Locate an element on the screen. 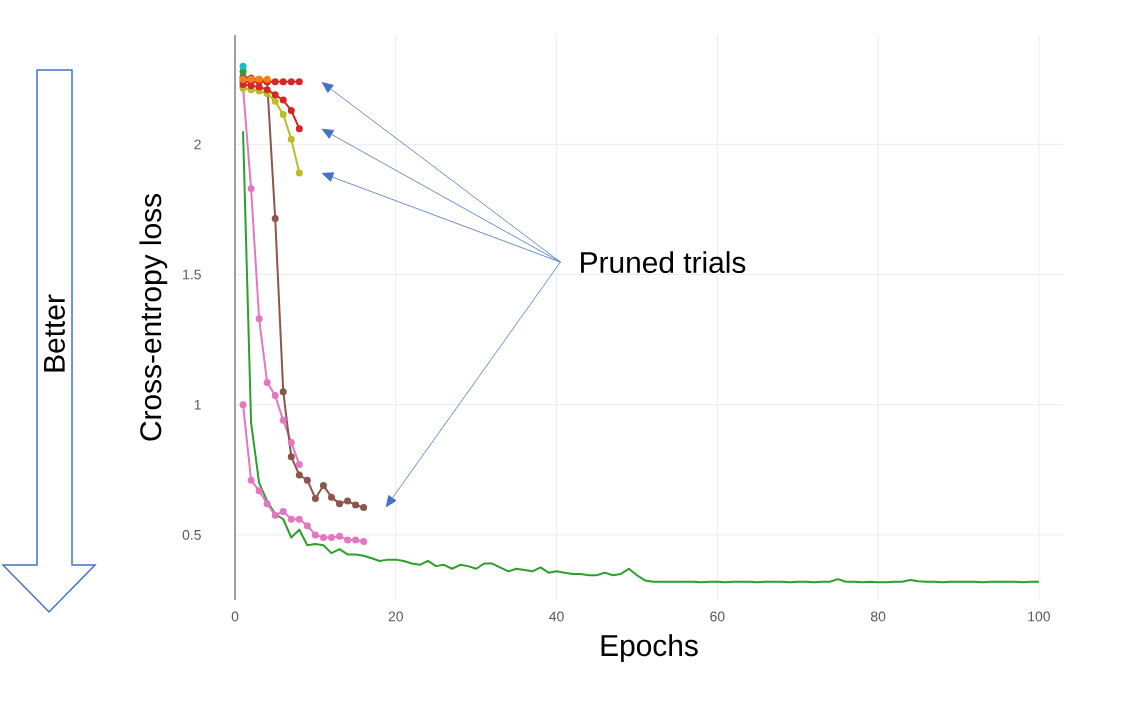  x-axis-title: Epochs is located at coordinates (649, 648).